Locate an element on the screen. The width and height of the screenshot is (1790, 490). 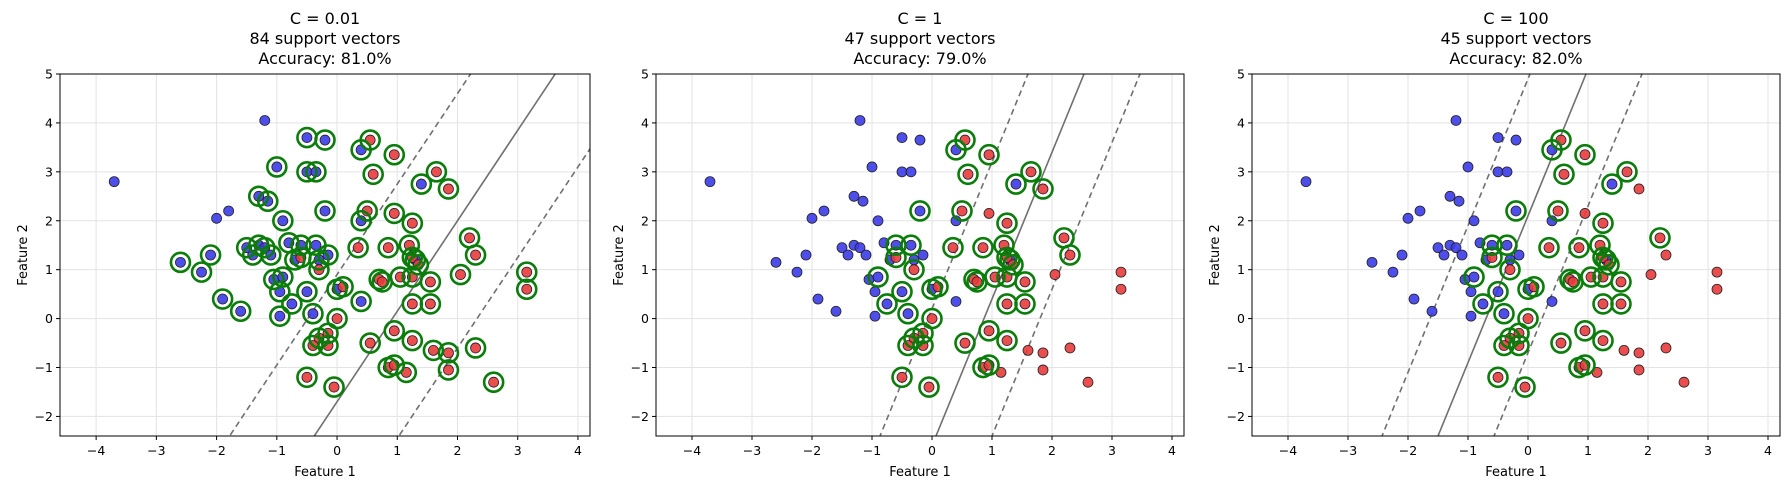
y-tick-label: 5 is located at coordinates (49, 74).